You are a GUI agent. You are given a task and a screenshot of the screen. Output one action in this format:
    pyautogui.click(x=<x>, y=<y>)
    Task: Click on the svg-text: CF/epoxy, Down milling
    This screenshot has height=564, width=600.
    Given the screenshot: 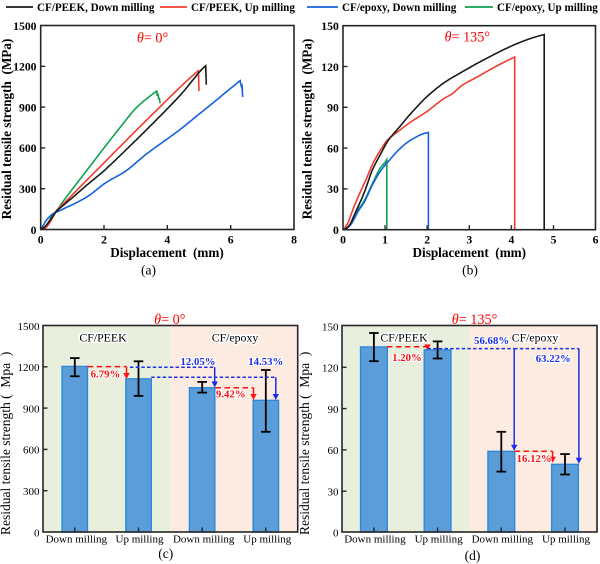 What is the action you would take?
    pyautogui.click(x=399, y=8)
    